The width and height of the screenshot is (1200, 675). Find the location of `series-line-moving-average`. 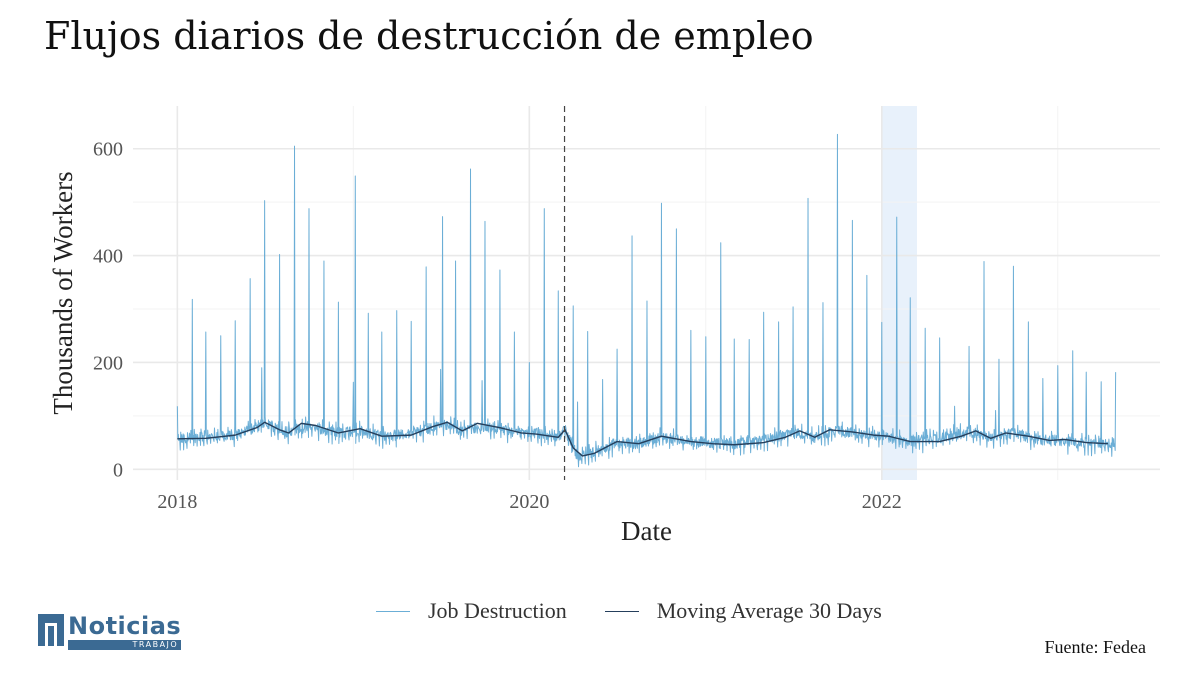

series-line-moving-average is located at coordinates (642, 439).